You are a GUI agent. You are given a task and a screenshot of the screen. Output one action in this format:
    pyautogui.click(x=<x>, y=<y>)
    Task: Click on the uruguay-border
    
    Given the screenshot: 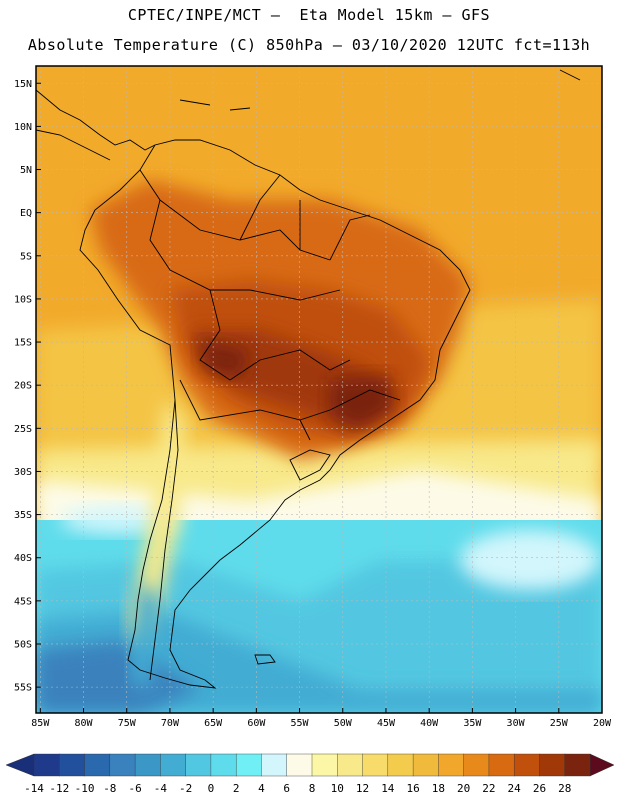 What is the action you would take?
    pyautogui.click(x=310, y=465)
    